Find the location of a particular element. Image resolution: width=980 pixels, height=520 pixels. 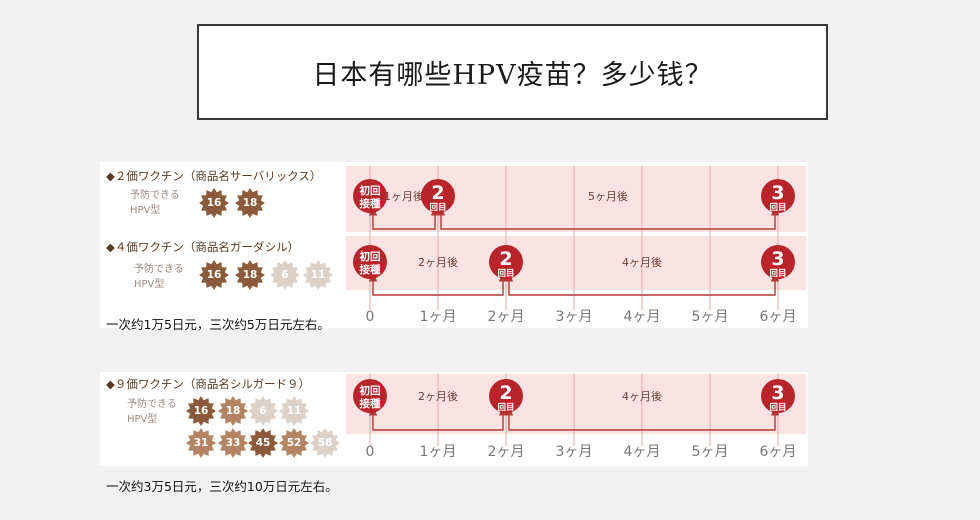

page-title: 日本有哪些HPV疫苗？多少钱？ is located at coordinates (512, 72).